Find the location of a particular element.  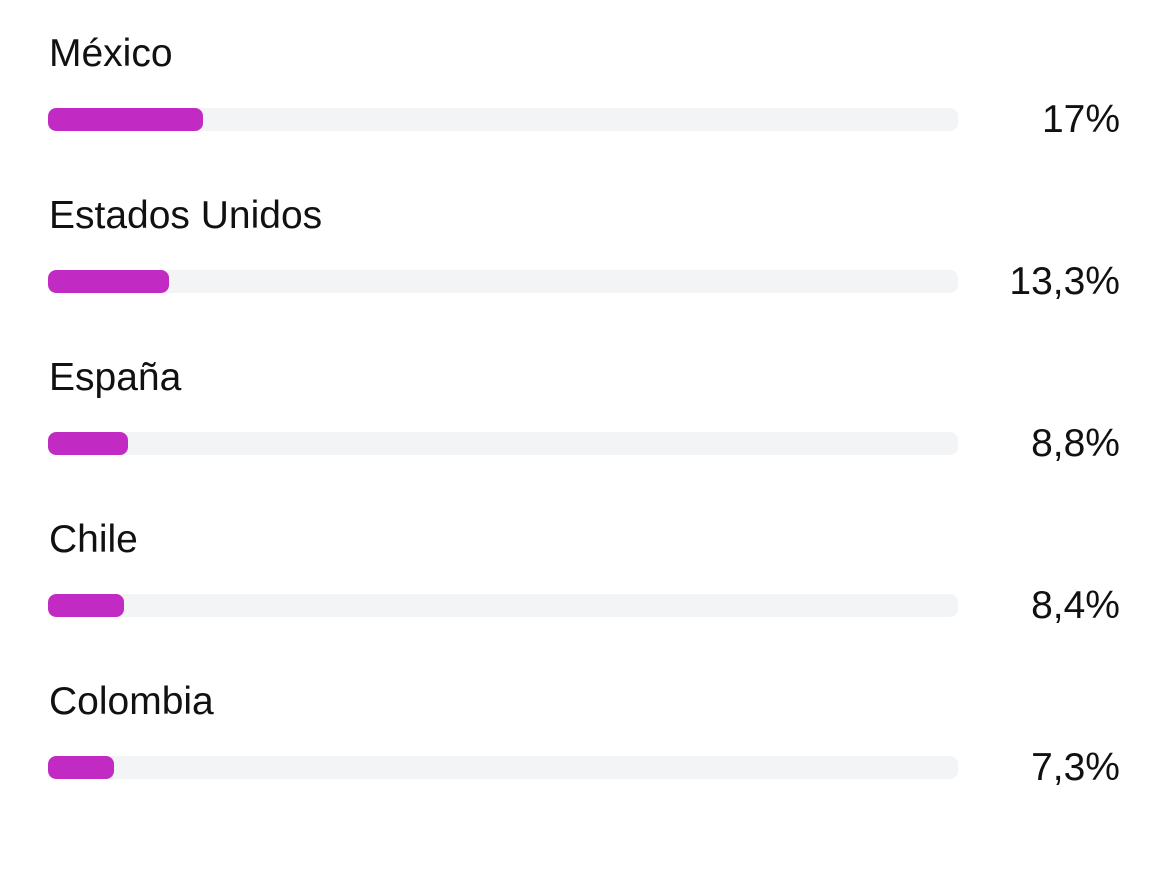

country-name: Chile is located at coordinates (93, 539).